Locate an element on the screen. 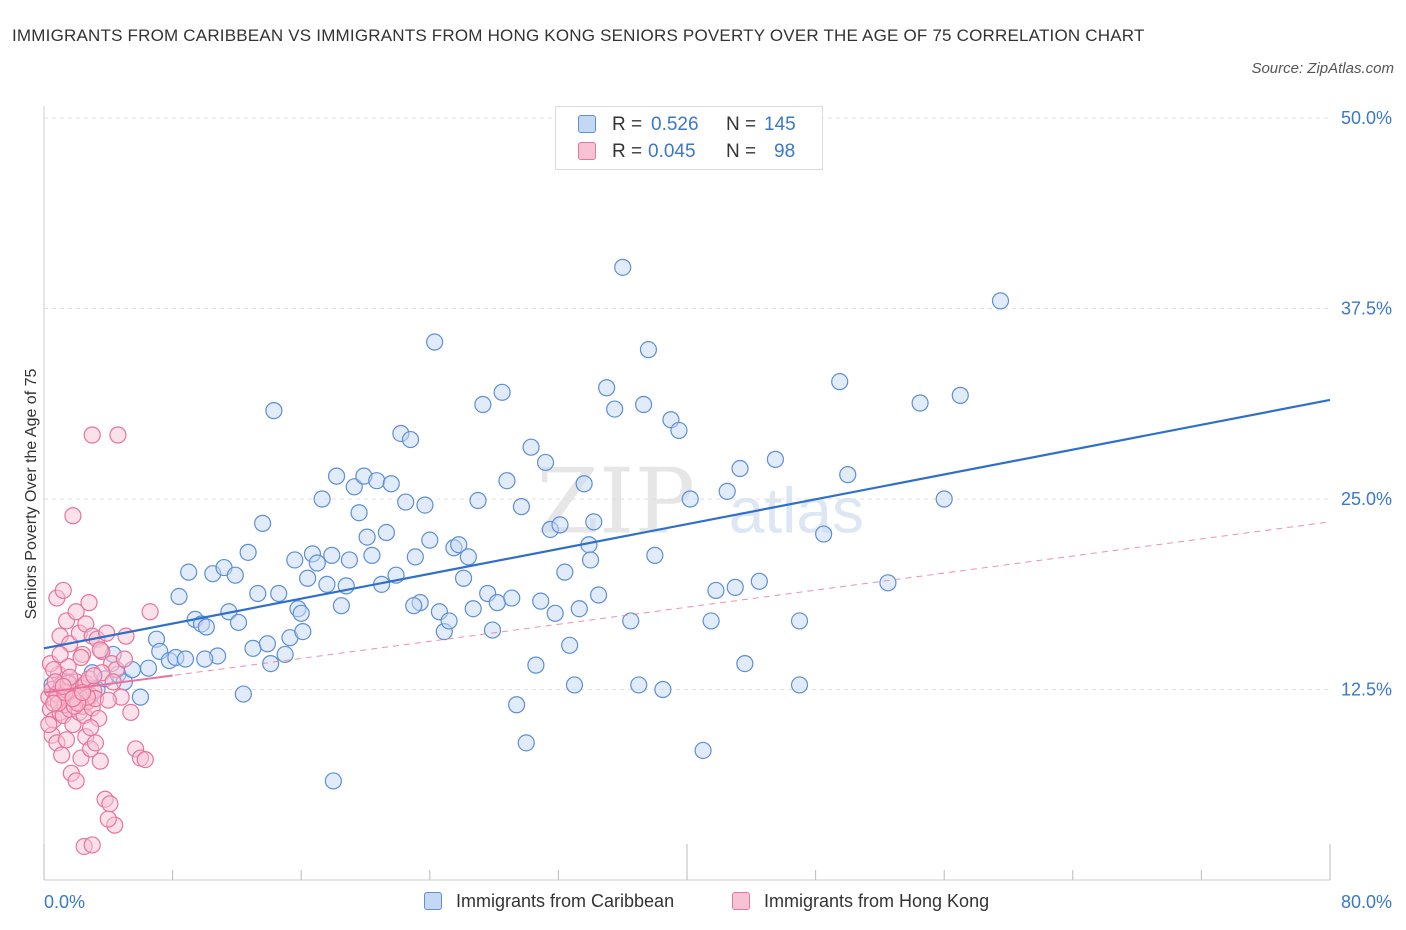  hongkong-swatch is located at coordinates (587, 151).